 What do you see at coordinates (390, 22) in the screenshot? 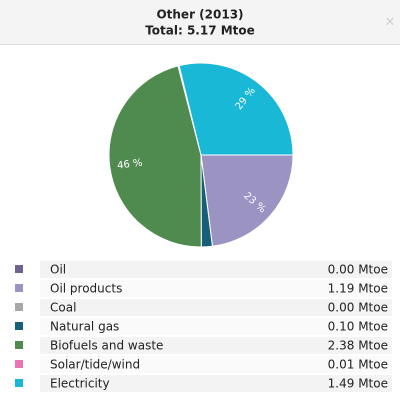
I see `close-button: ×` at bounding box center [390, 22].